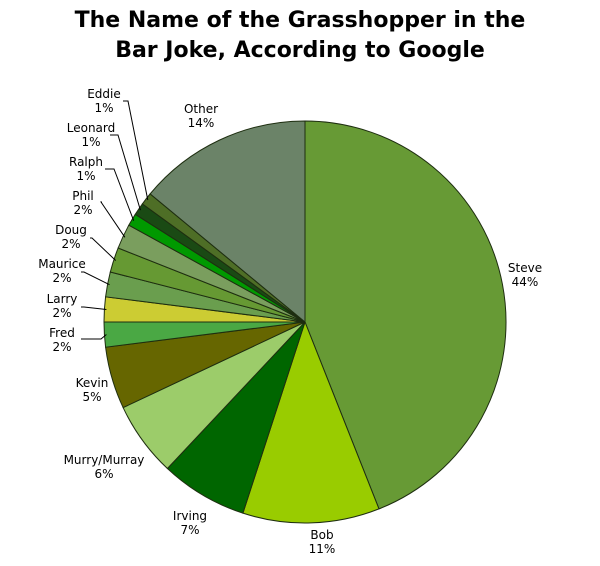 The image size is (600, 566). I want to click on slice-label-irving: Irving 7%, so click(190, 523).